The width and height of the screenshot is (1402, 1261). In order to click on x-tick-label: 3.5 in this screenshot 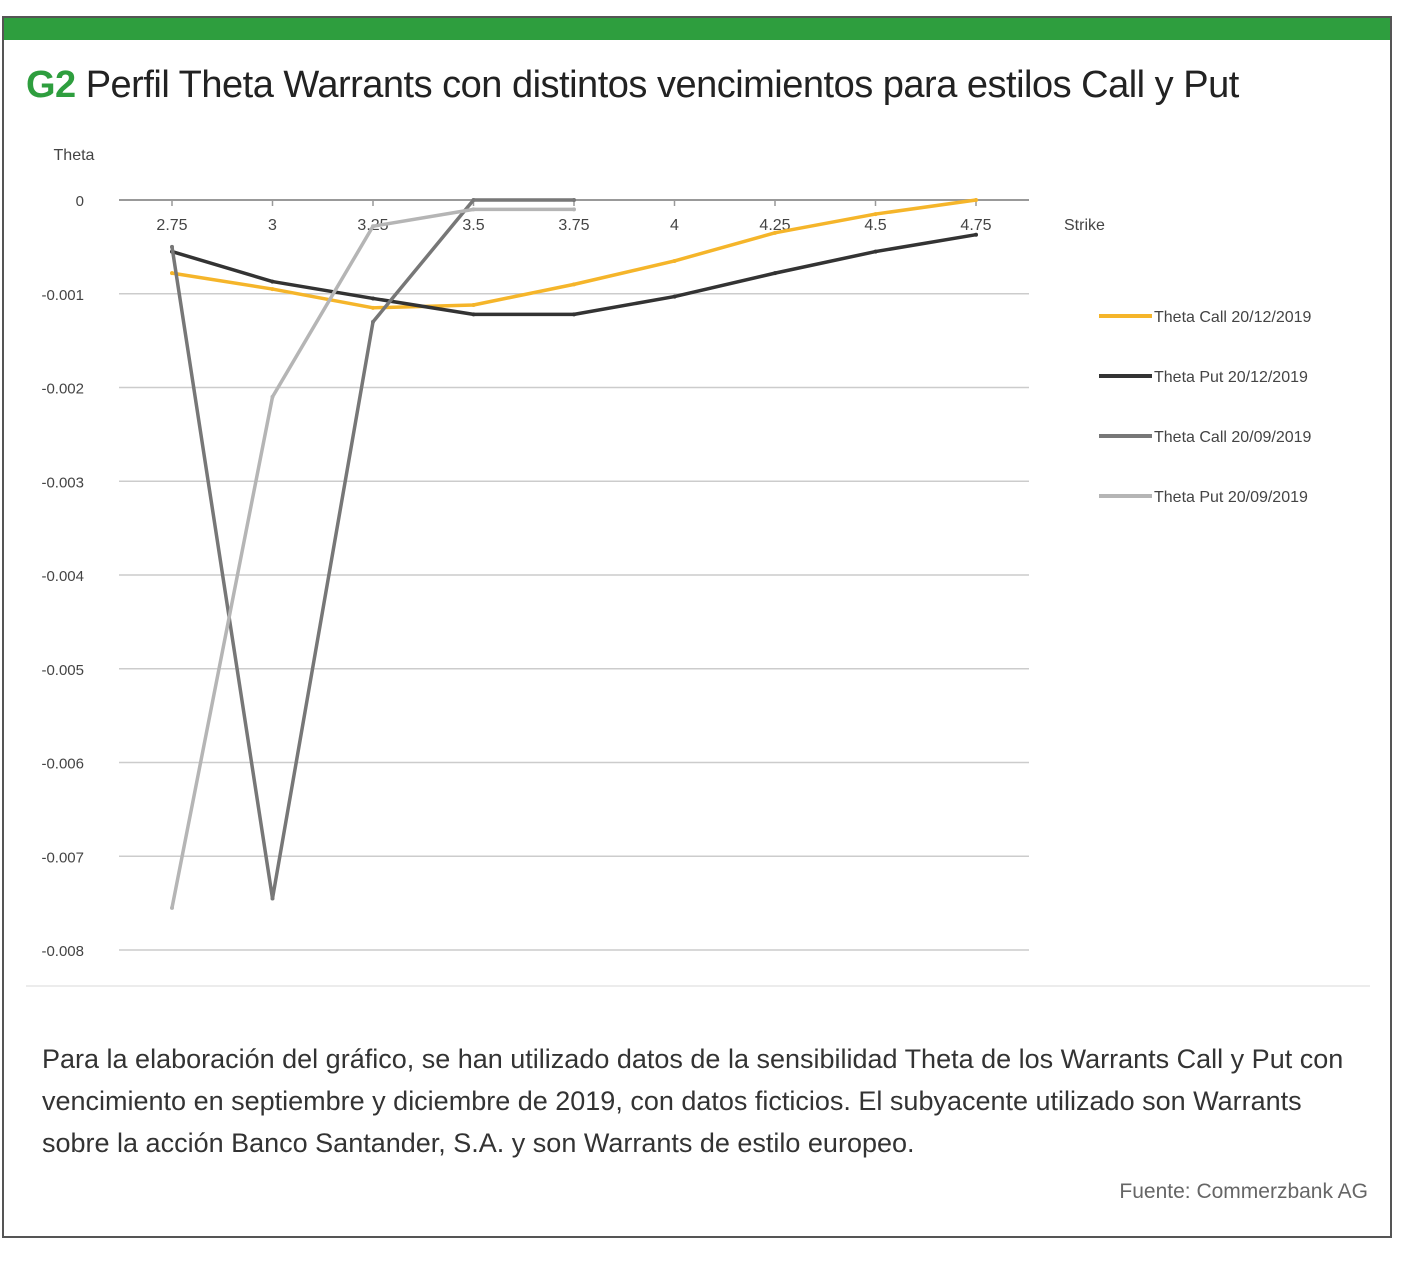, I will do `click(473, 225)`.